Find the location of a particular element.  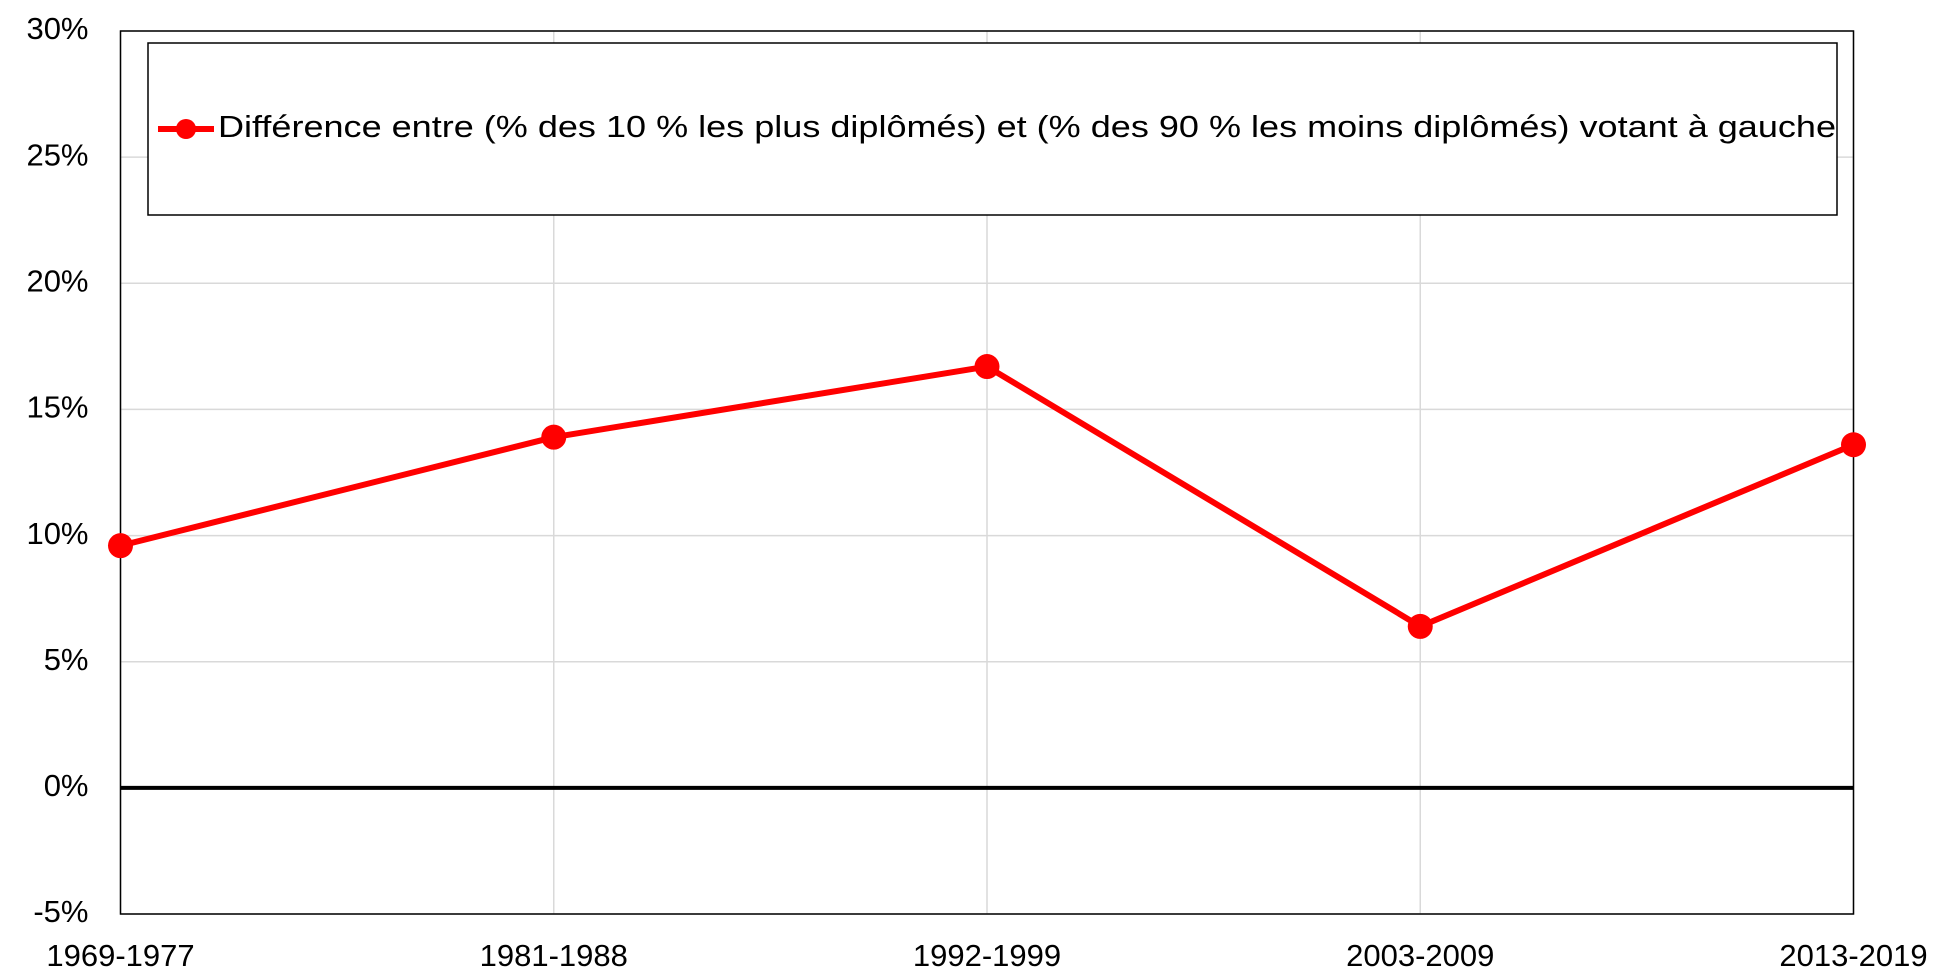

y-tick-label: -5% is located at coordinates (60, 911).